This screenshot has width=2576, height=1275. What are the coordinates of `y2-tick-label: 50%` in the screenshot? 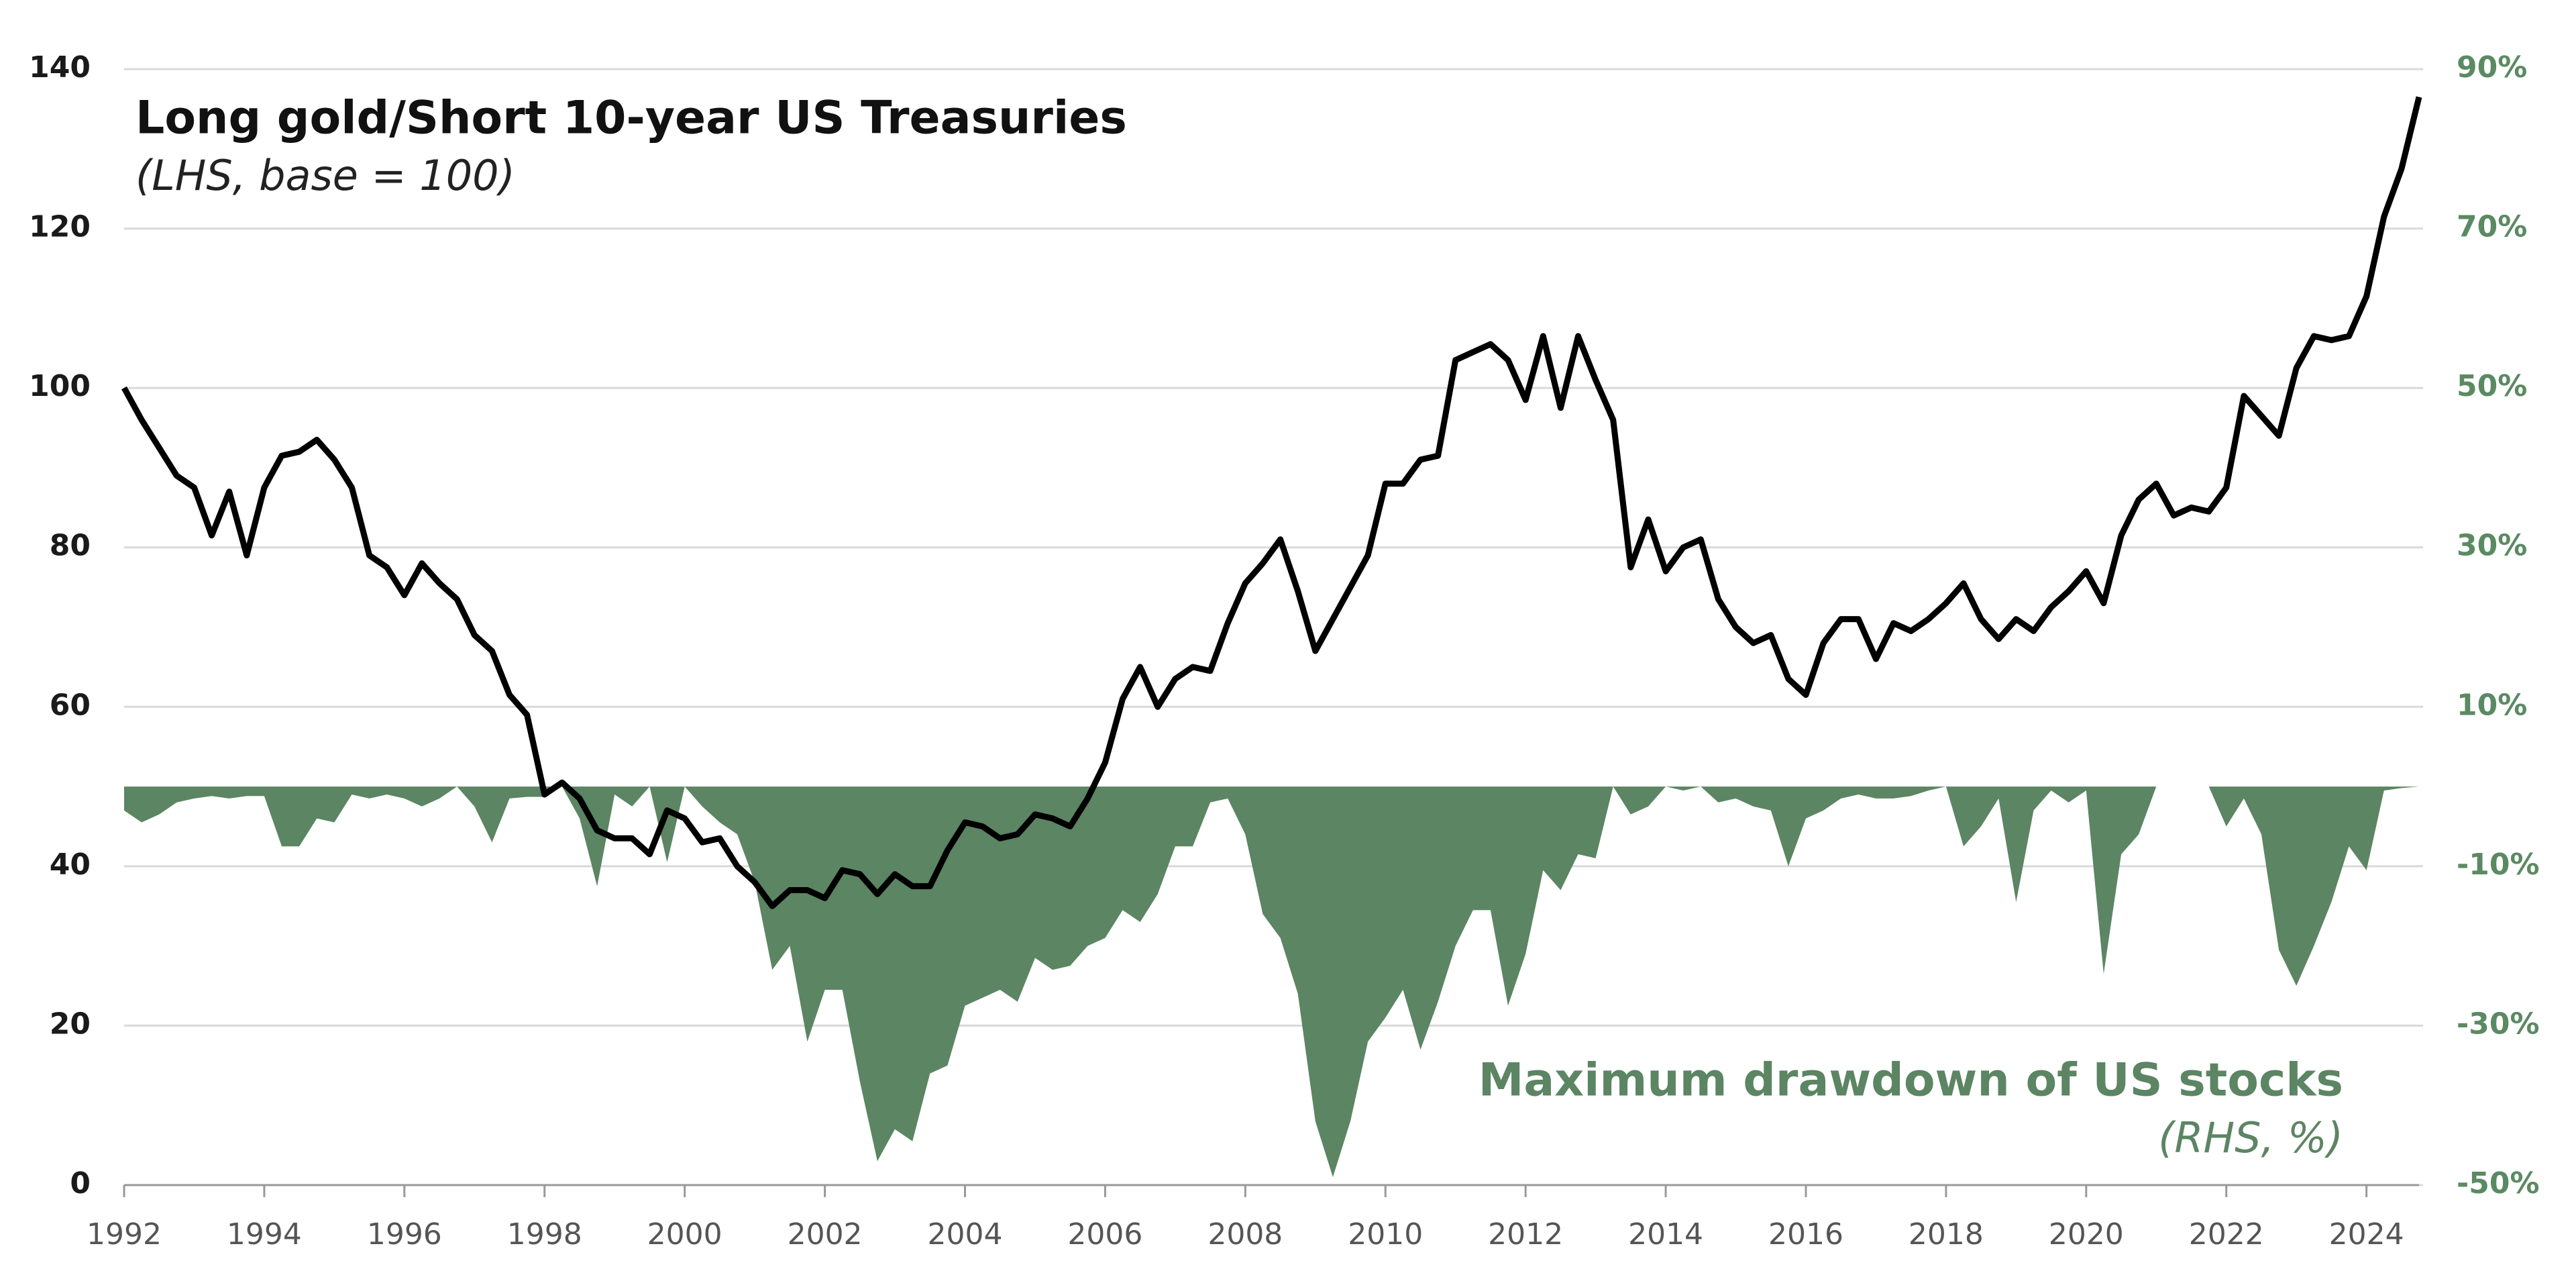 It's located at (2492, 386).